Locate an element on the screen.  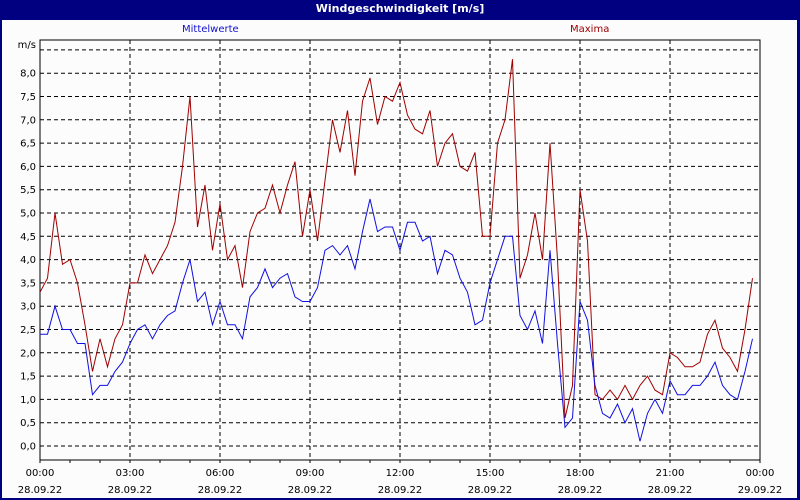
y-tick-label: 3,0 is located at coordinates (28, 307).